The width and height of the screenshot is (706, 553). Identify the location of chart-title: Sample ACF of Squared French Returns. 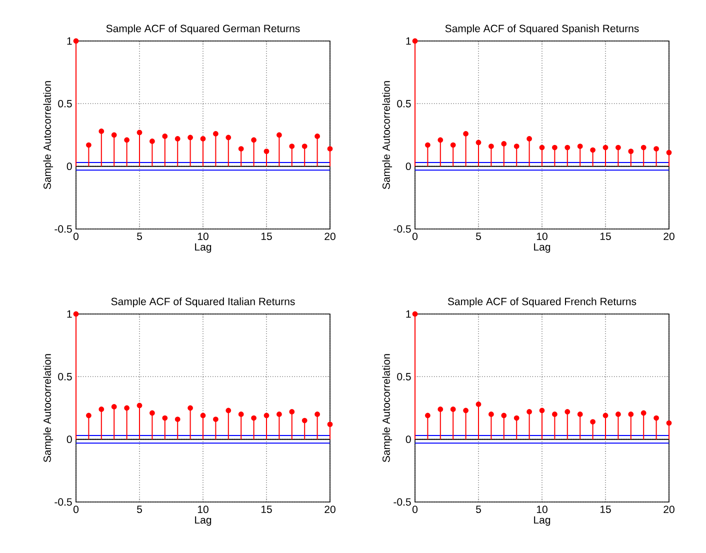
(542, 303).